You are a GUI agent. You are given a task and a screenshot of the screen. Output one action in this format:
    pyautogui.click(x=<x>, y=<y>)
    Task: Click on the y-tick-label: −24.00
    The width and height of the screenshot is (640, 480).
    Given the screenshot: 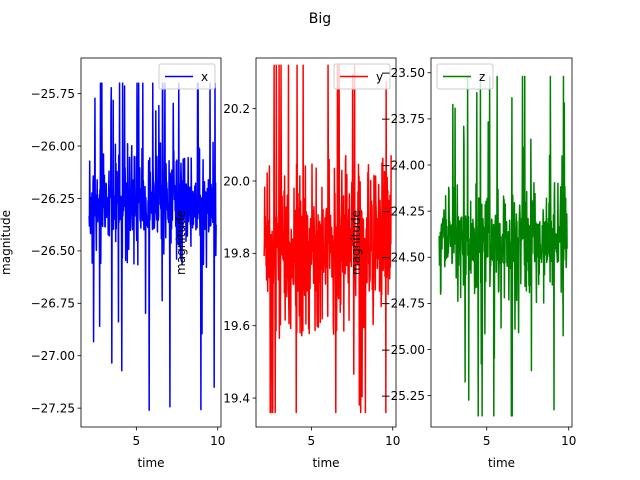 What is the action you would take?
    pyautogui.click(x=403, y=165)
    